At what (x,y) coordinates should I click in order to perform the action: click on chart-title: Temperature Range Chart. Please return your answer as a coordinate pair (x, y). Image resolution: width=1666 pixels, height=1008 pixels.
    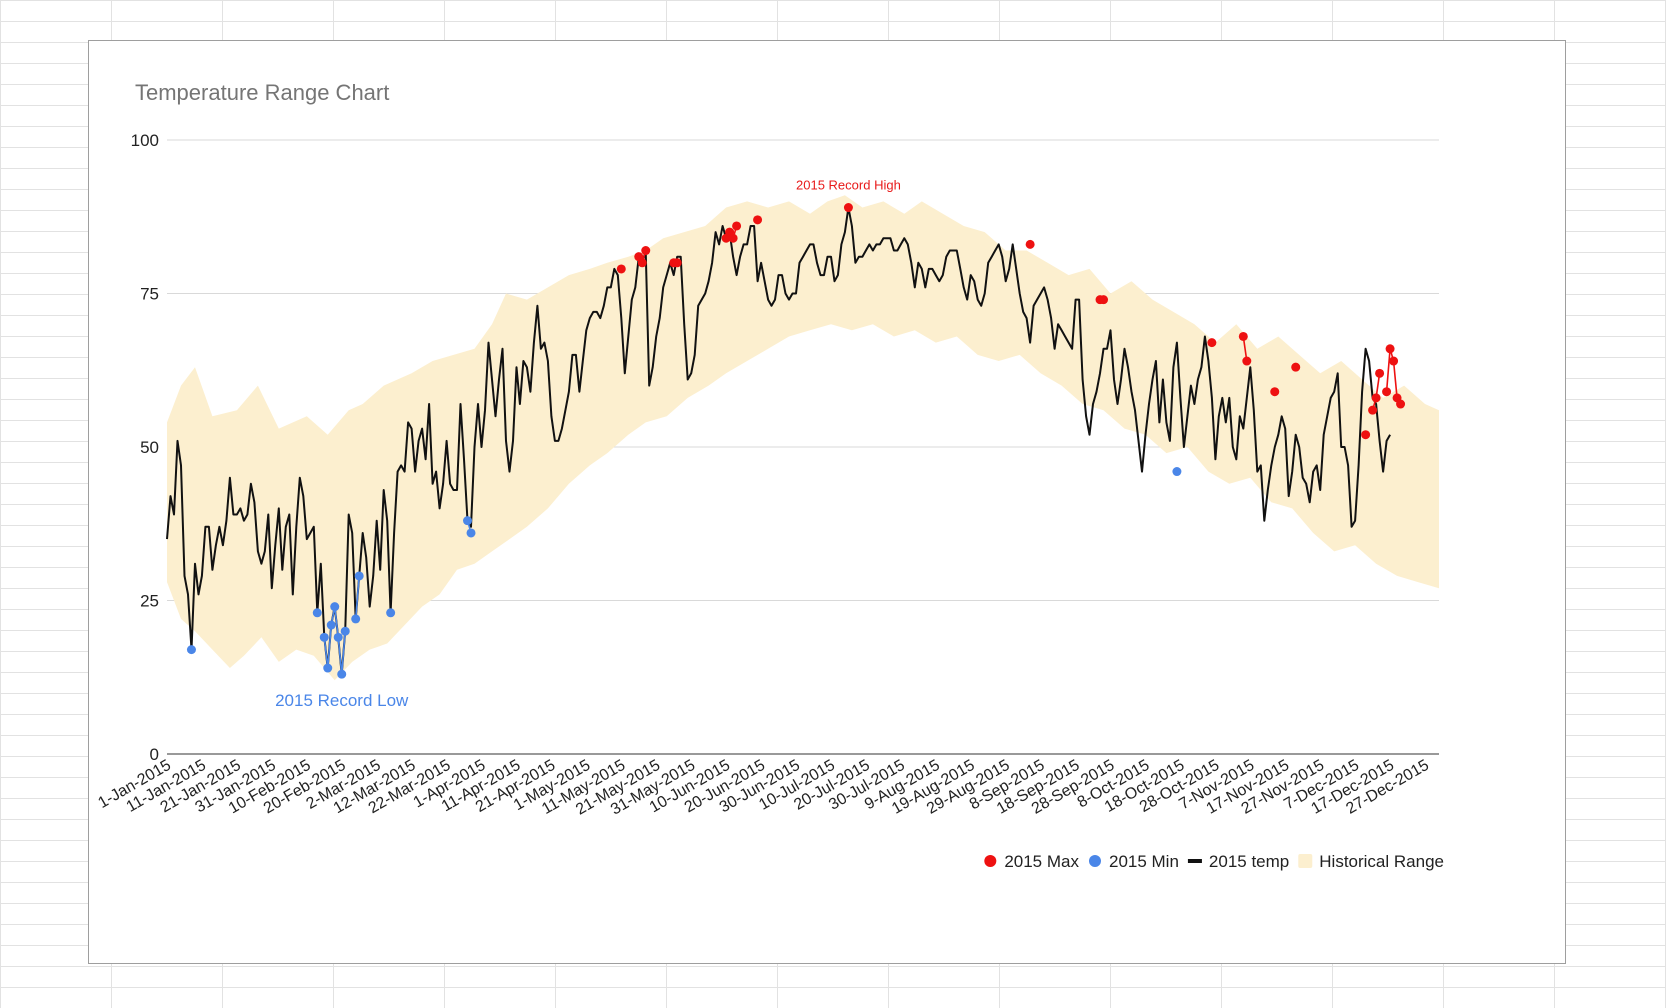
    Looking at the image, I should click on (262, 92).